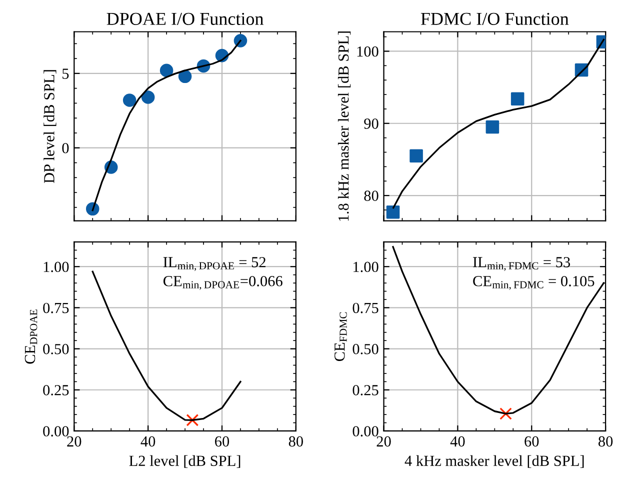  What do you see at coordinates (367, 51) in the screenshot?
I see `y-tick-label: 100` at bounding box center [367, 51].